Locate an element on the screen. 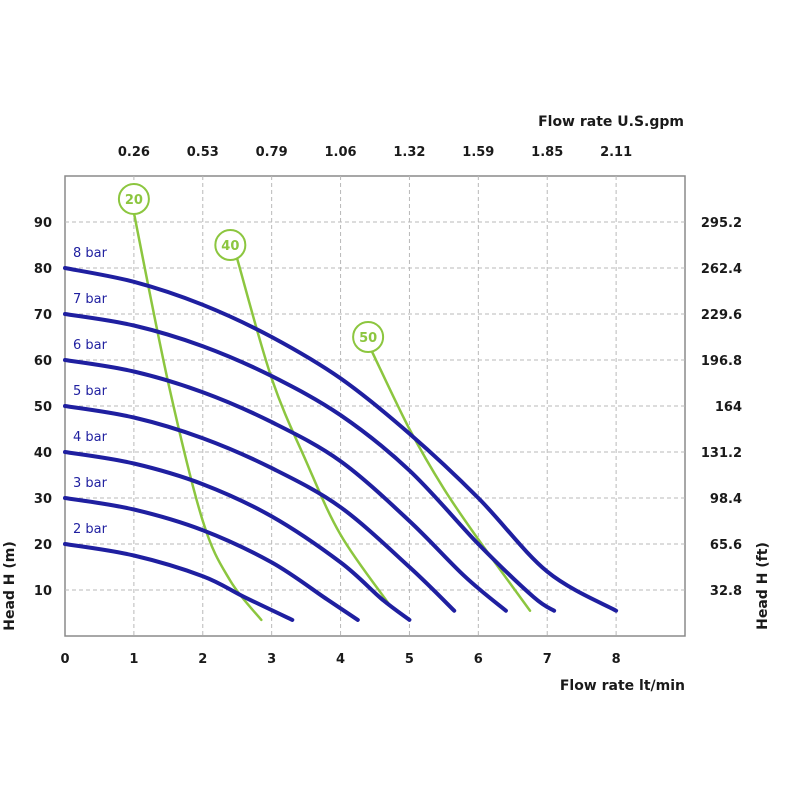 The image size is (800, 800). pressure-curve-label: 6 bar is located at coordinates (90, 345).